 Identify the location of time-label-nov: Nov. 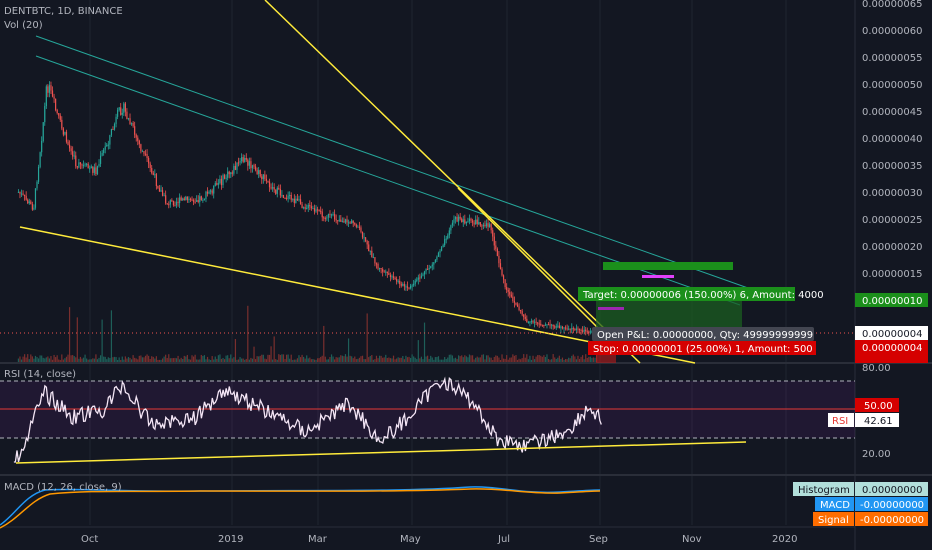
(692, 539).